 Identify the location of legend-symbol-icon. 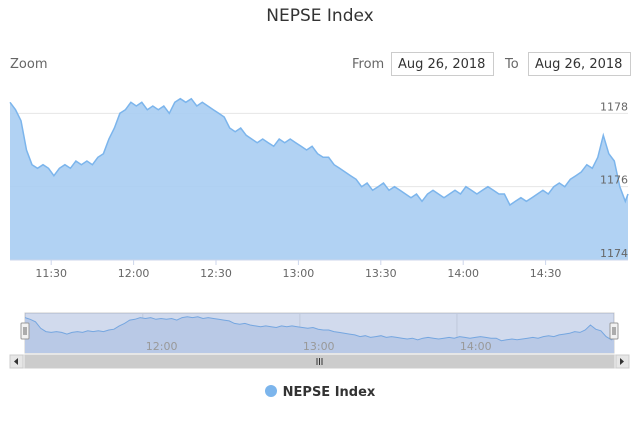
(270, 391).